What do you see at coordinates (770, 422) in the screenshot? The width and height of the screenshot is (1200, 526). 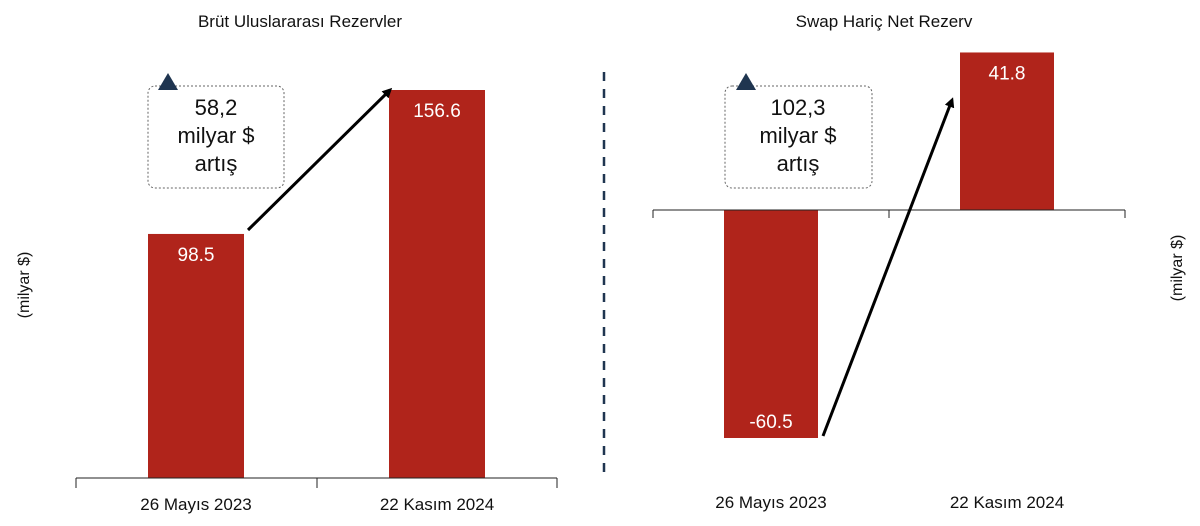 I see `bar-value-label: -60.5` at bounding box center [770, 422].